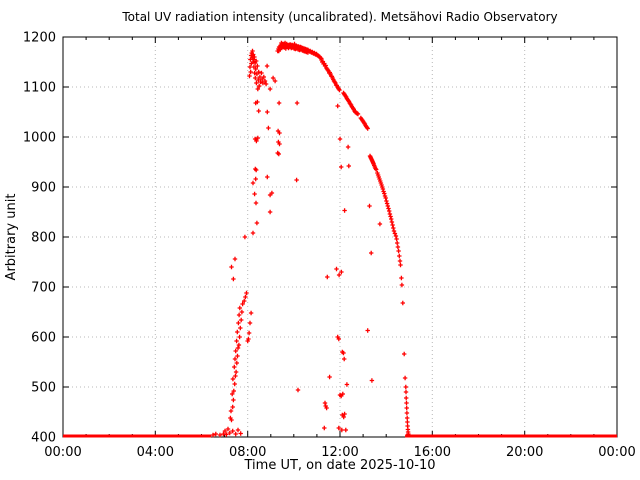 This screenshot has height=480, width=640. What do you see at coordinates (524, 452) in the screenshot?
I see `x-tick-label: 20:00` at bounding box center [524, 452].